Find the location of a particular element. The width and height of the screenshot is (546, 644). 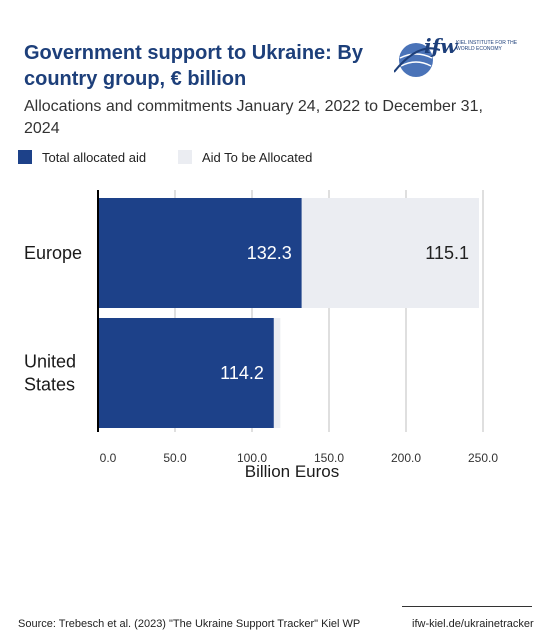

source-link: ifw-kiel.de/ukrainetracker is located at coordinates (473, 624).